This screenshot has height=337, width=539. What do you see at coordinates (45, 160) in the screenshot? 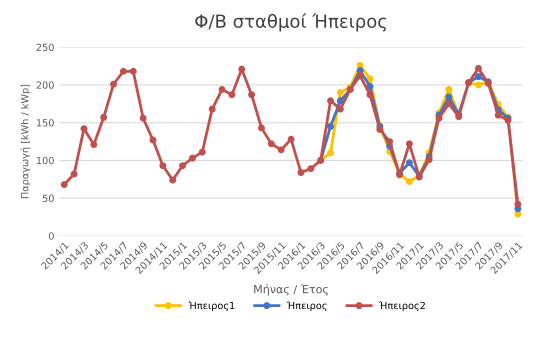
I see `y-tick-label: 100` at bounding box center [45, 160].